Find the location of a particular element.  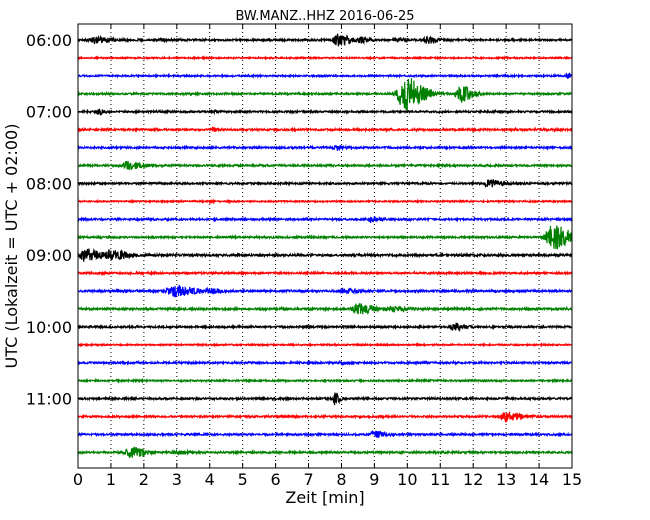

x-tick-label: 15 is located at coordinates (572, 479).